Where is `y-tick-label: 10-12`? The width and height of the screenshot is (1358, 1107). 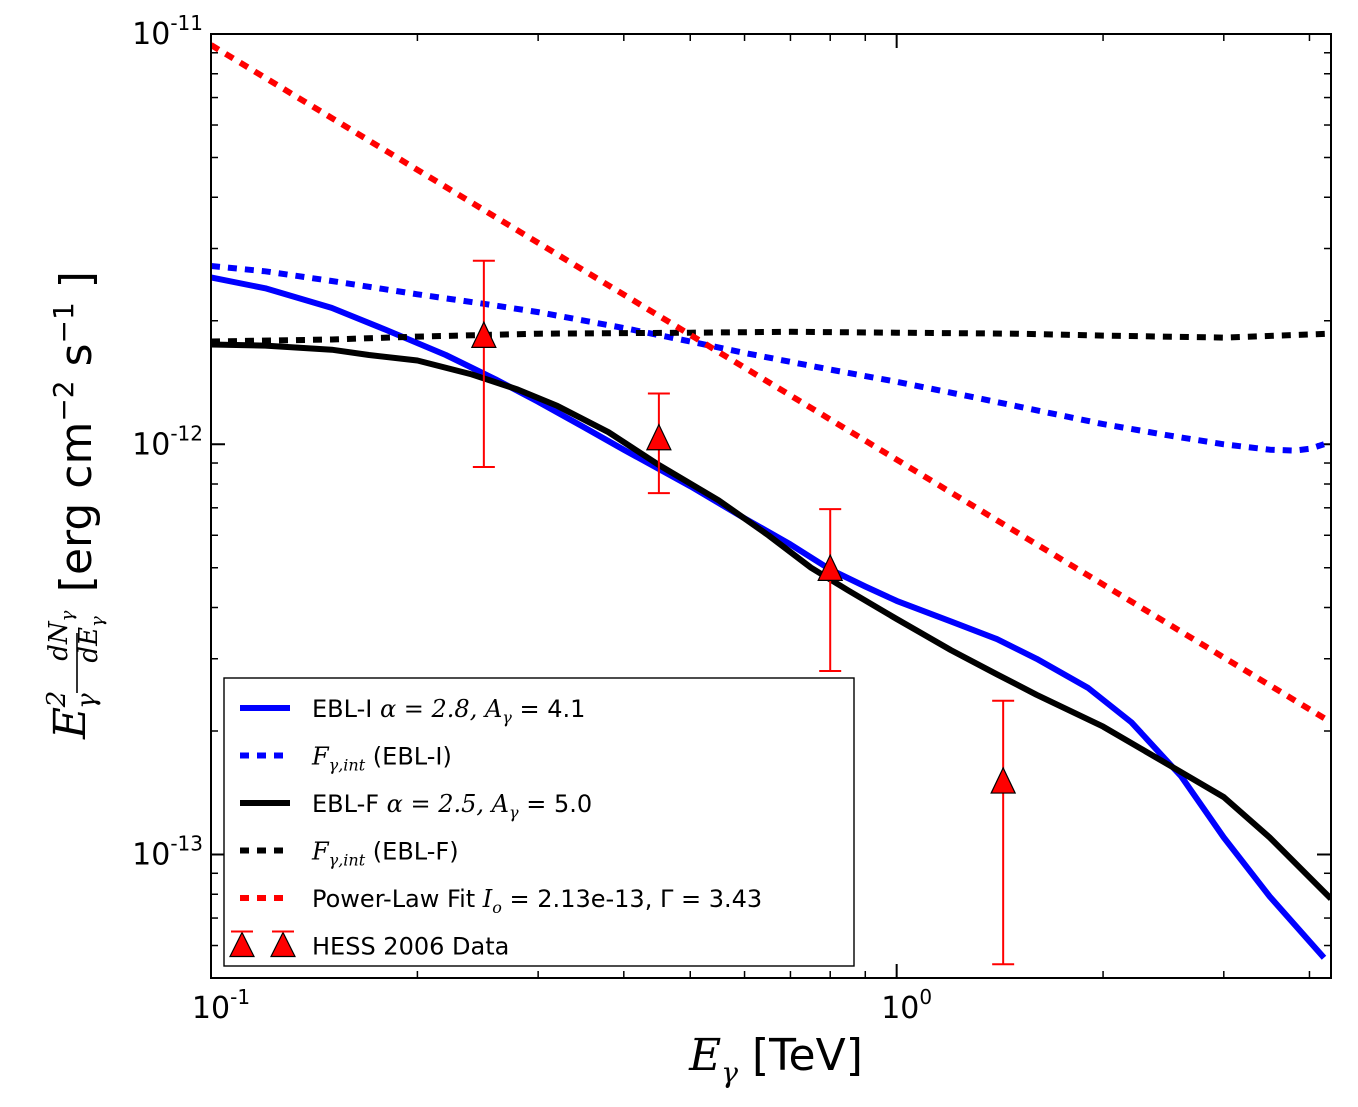
y-tick-label: 10-12 is located at coordinates (167, 441).